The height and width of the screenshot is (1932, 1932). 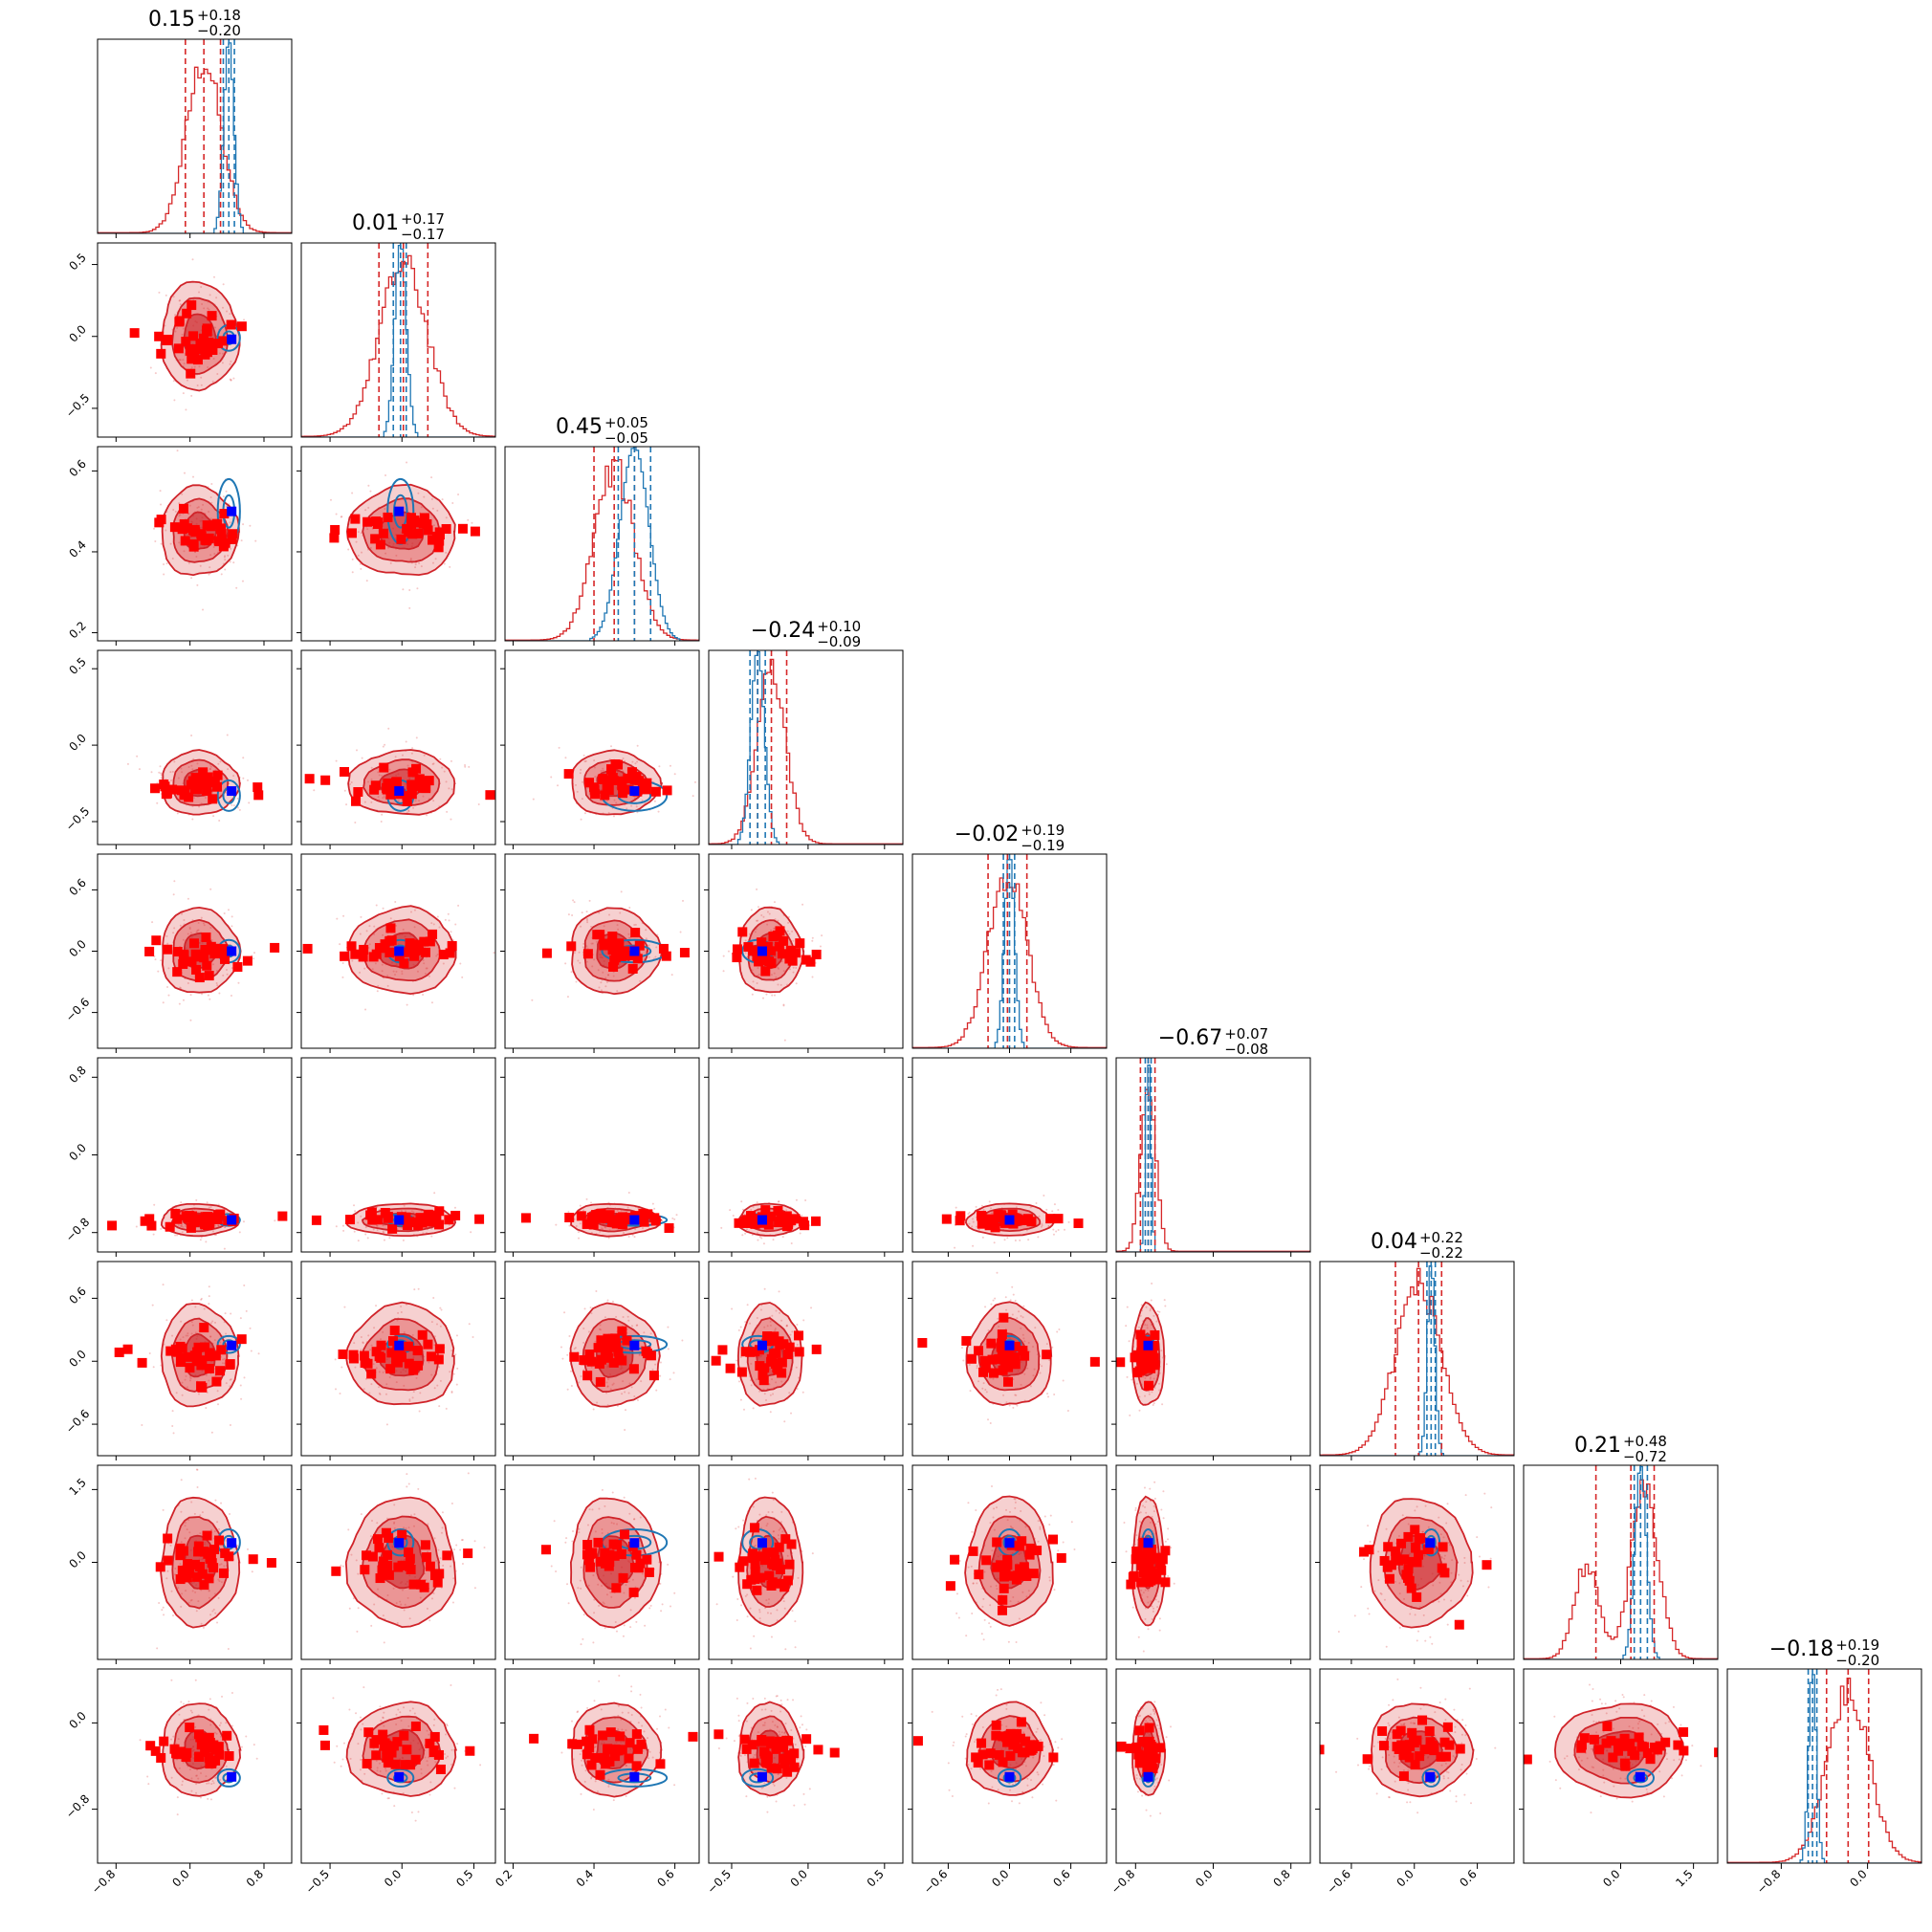 I want to click on y-tick-label: −0.6, so click(x=78, y=1422).